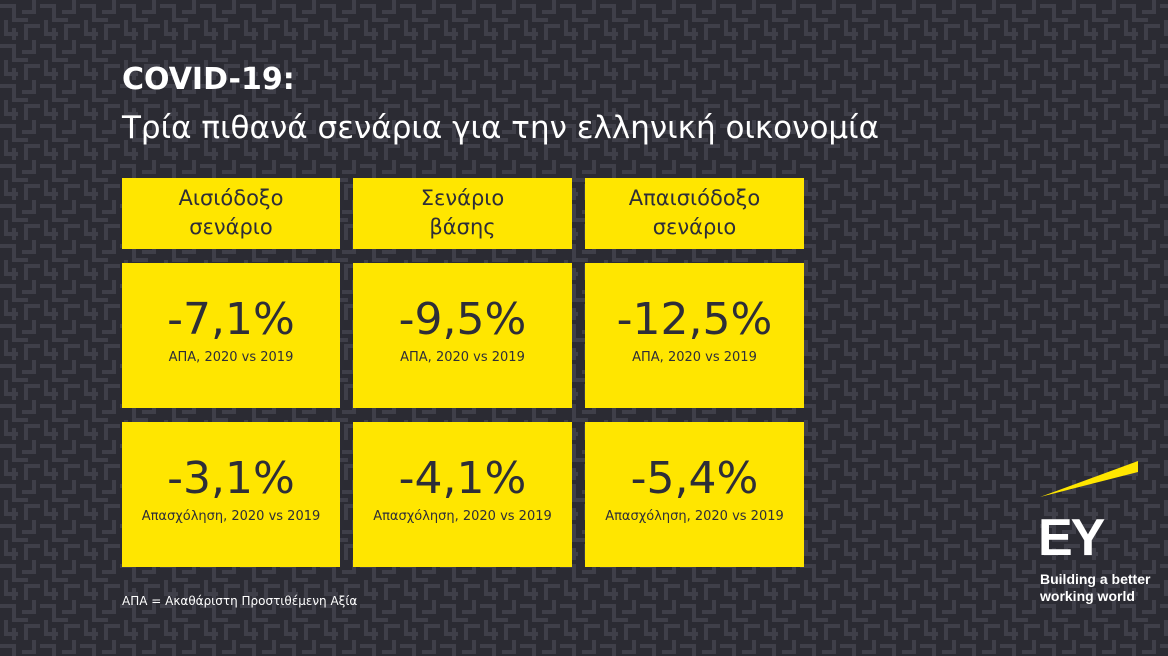 The width and height of the screenshot is (1168, 656). Describe the element at coordinates (462, 213) in the screenshot. I see `scenario-header: Σενάριο βάσης` at that location.